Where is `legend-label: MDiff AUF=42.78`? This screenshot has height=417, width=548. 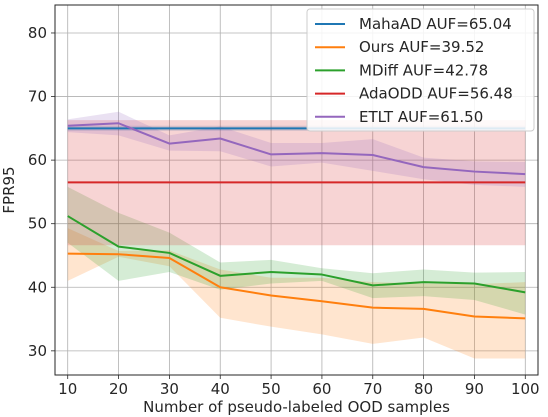 legend-label: MDiff AUF=42.78 is located at coordinates (423, 70).